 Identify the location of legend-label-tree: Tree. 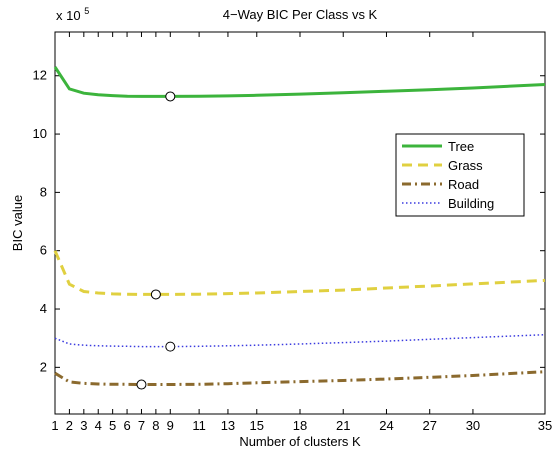
(461, 146).